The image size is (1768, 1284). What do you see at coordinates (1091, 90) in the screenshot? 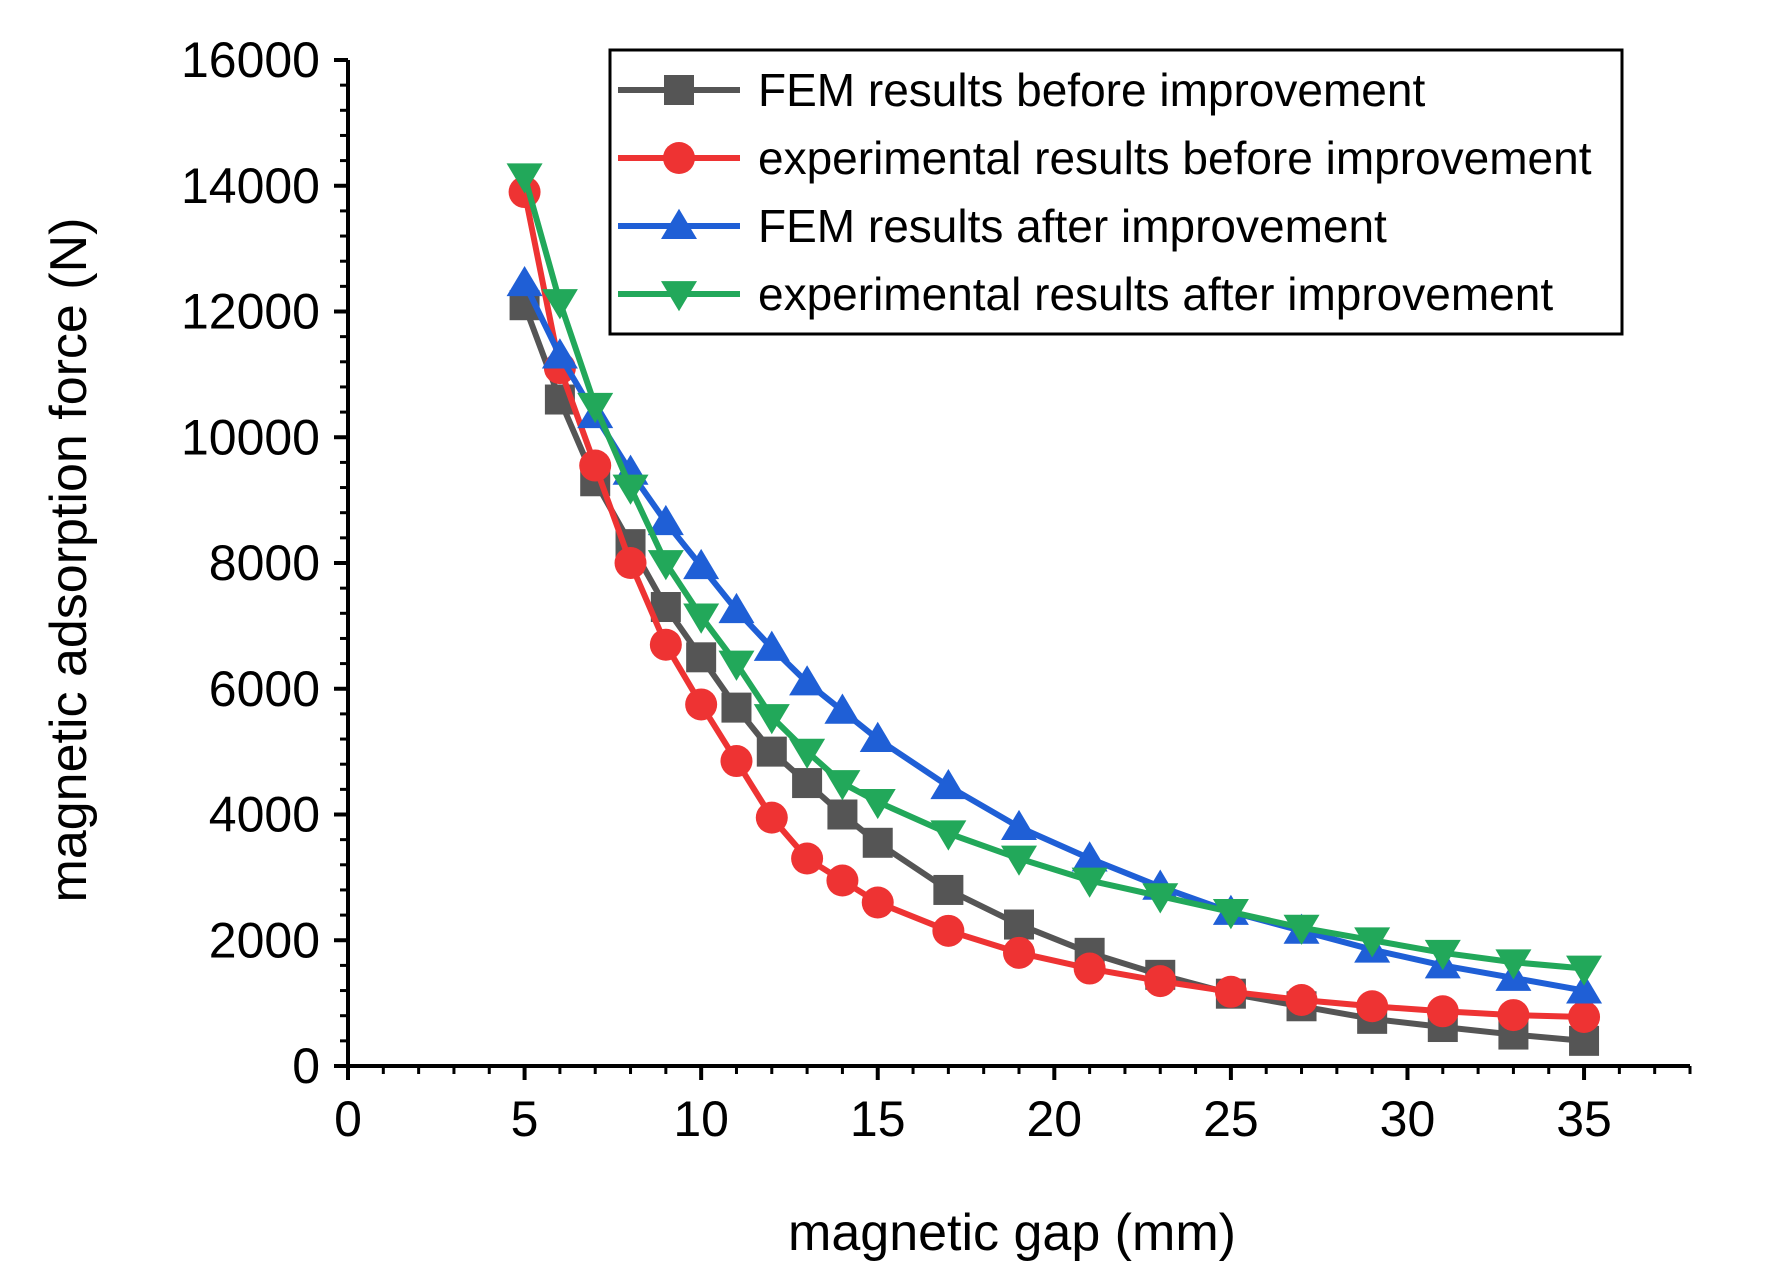
I see `legend-item-1-label: FEM results before improvement` at bounding box center [1091, 90].